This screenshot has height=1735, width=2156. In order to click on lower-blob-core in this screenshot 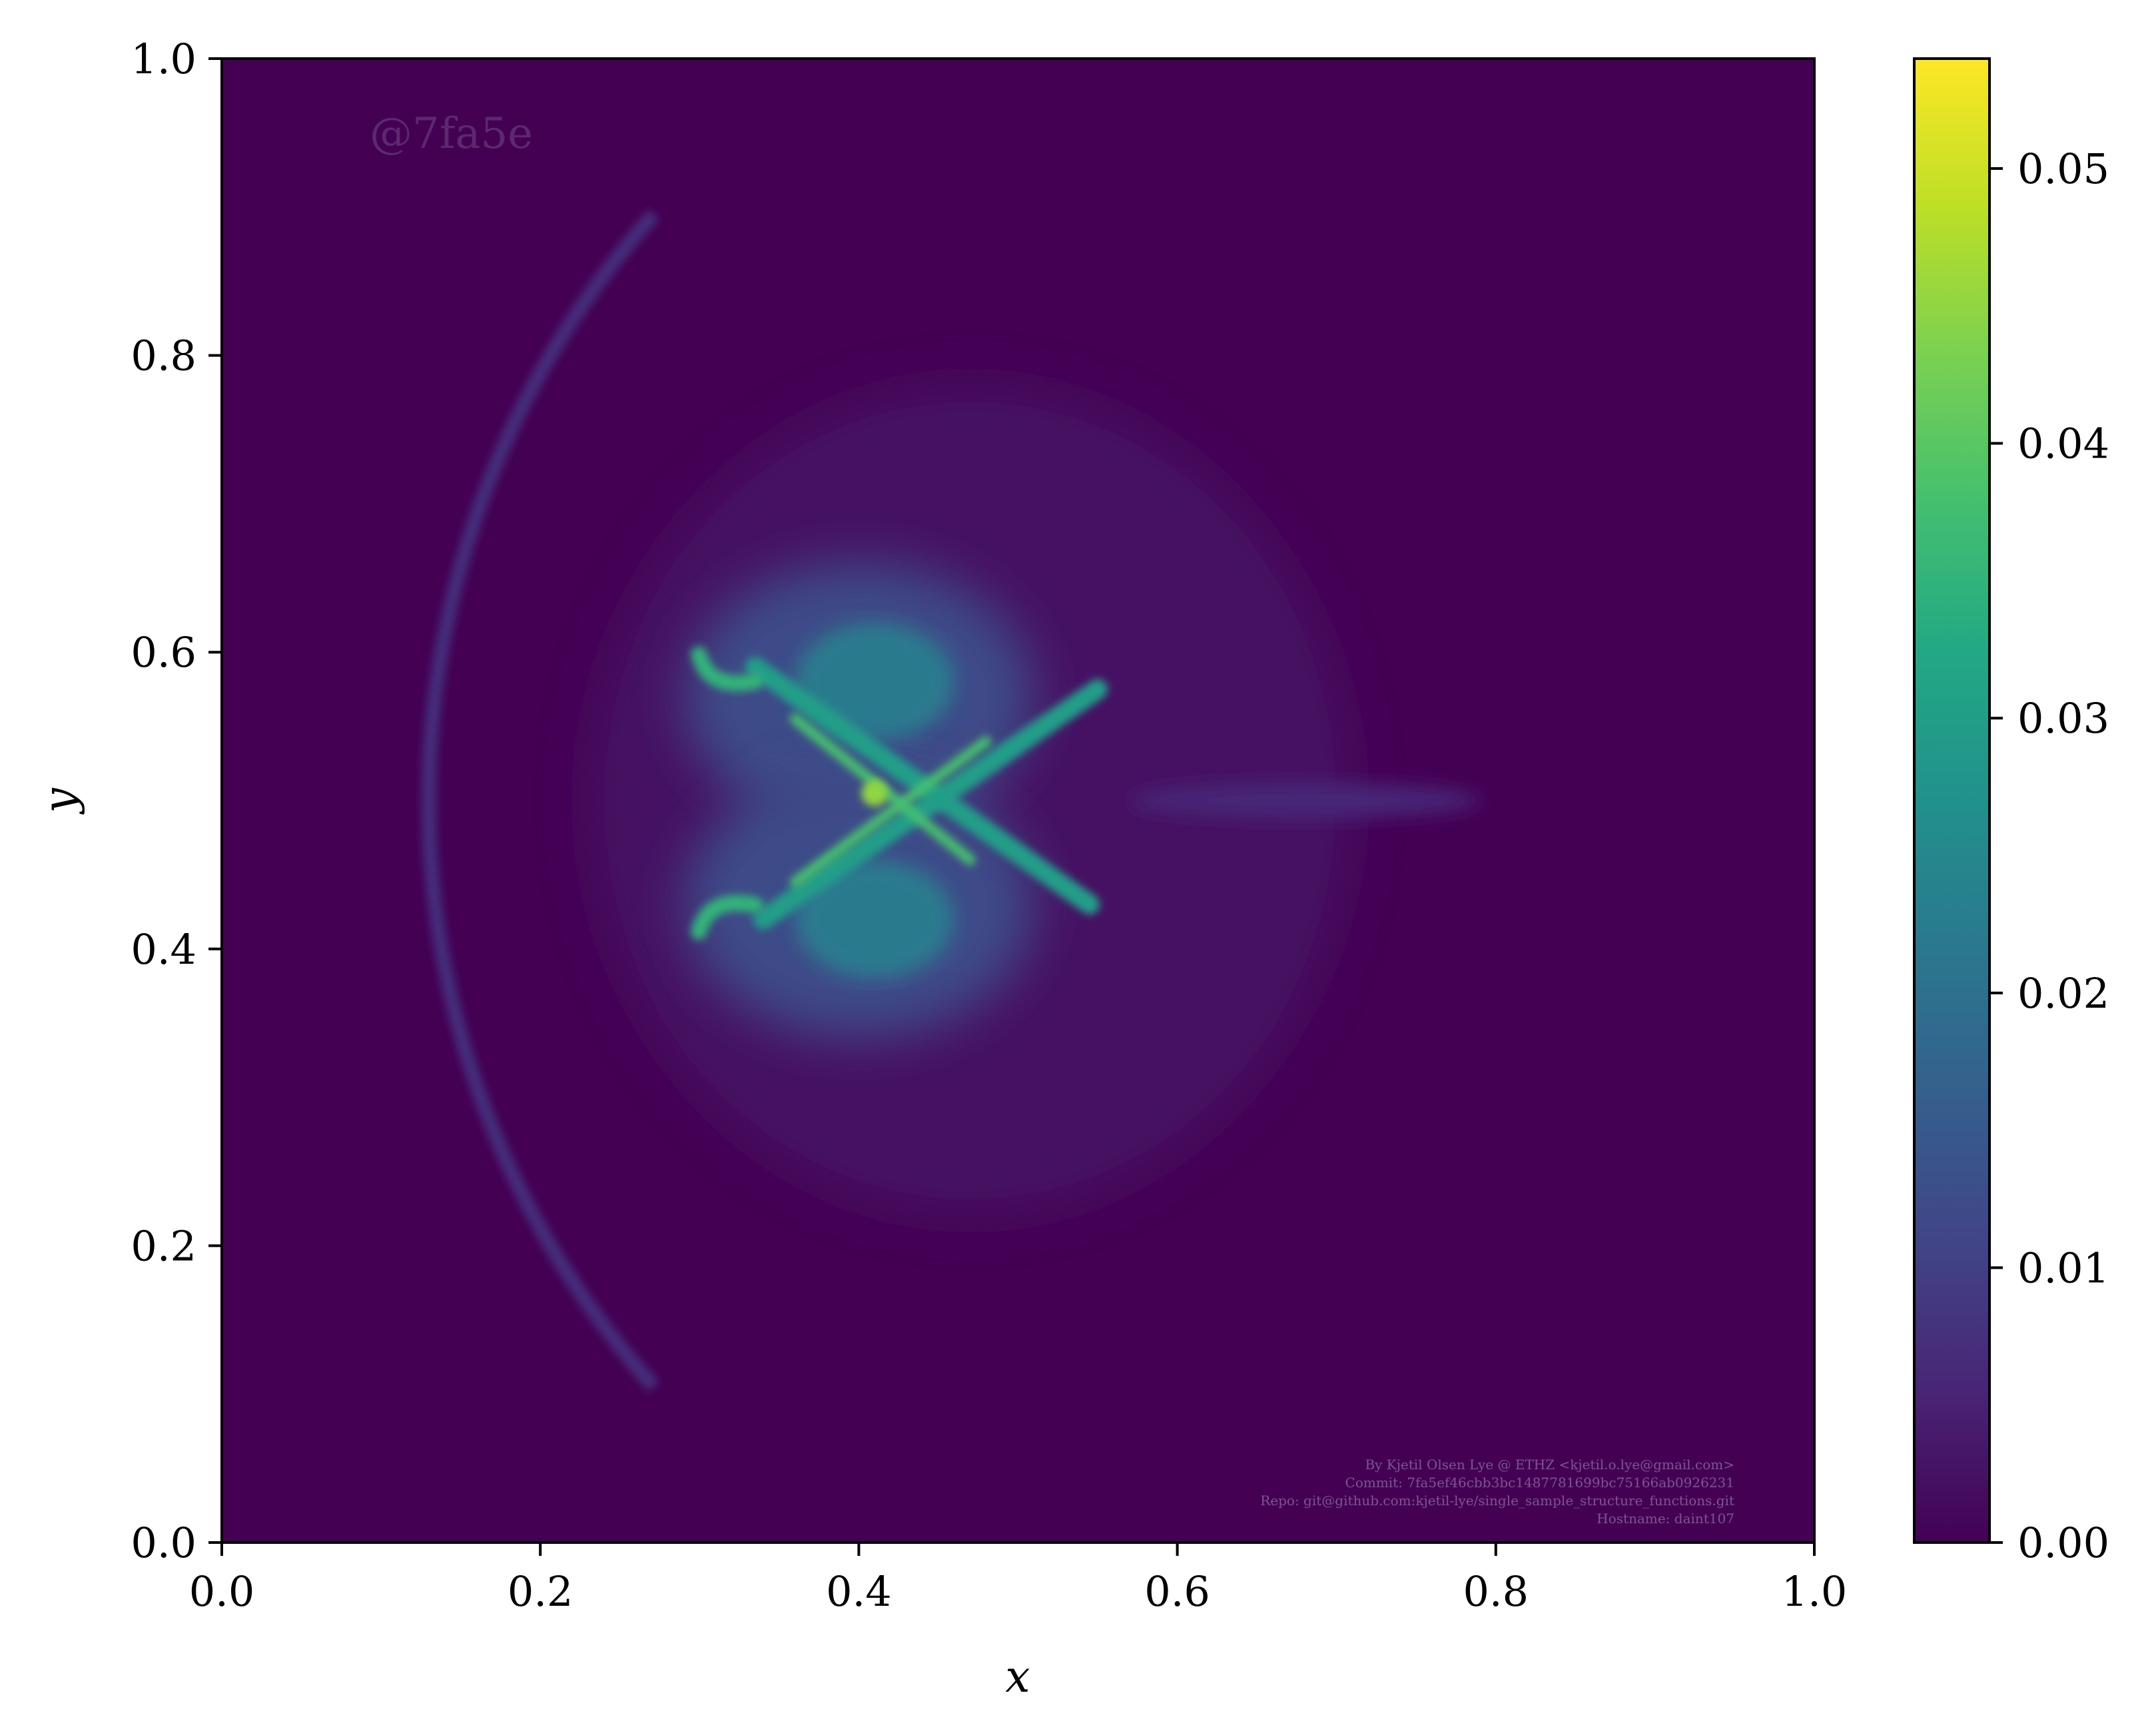, I will do `click(874, 919)`.